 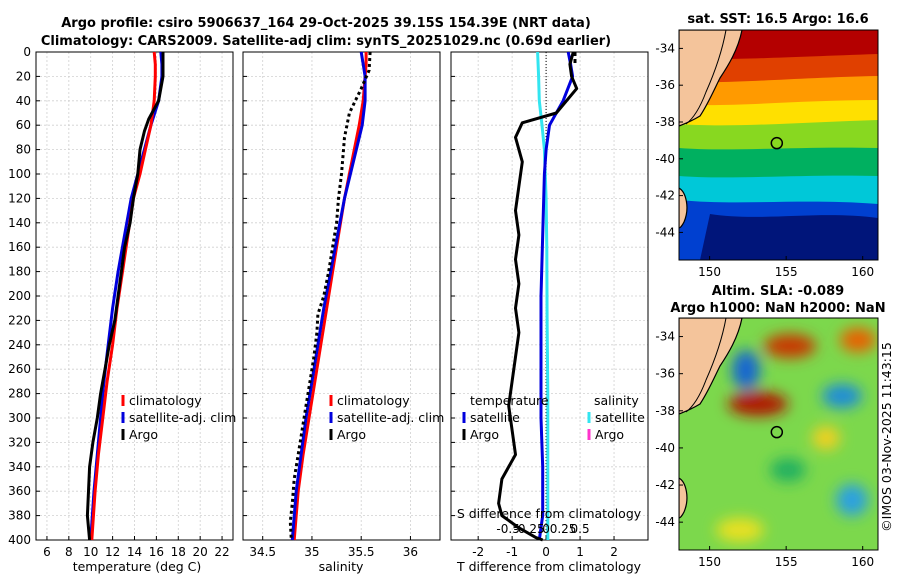 I want to click on y-tick-label: 400, so click(x=19, y=540).